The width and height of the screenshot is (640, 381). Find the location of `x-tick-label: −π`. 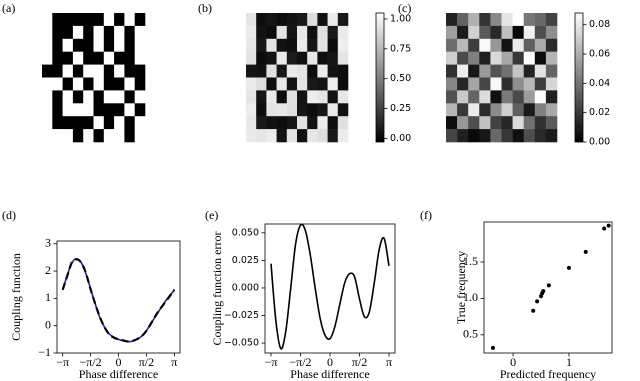

x-tick-label: −π is located at coordinates (62, 362).